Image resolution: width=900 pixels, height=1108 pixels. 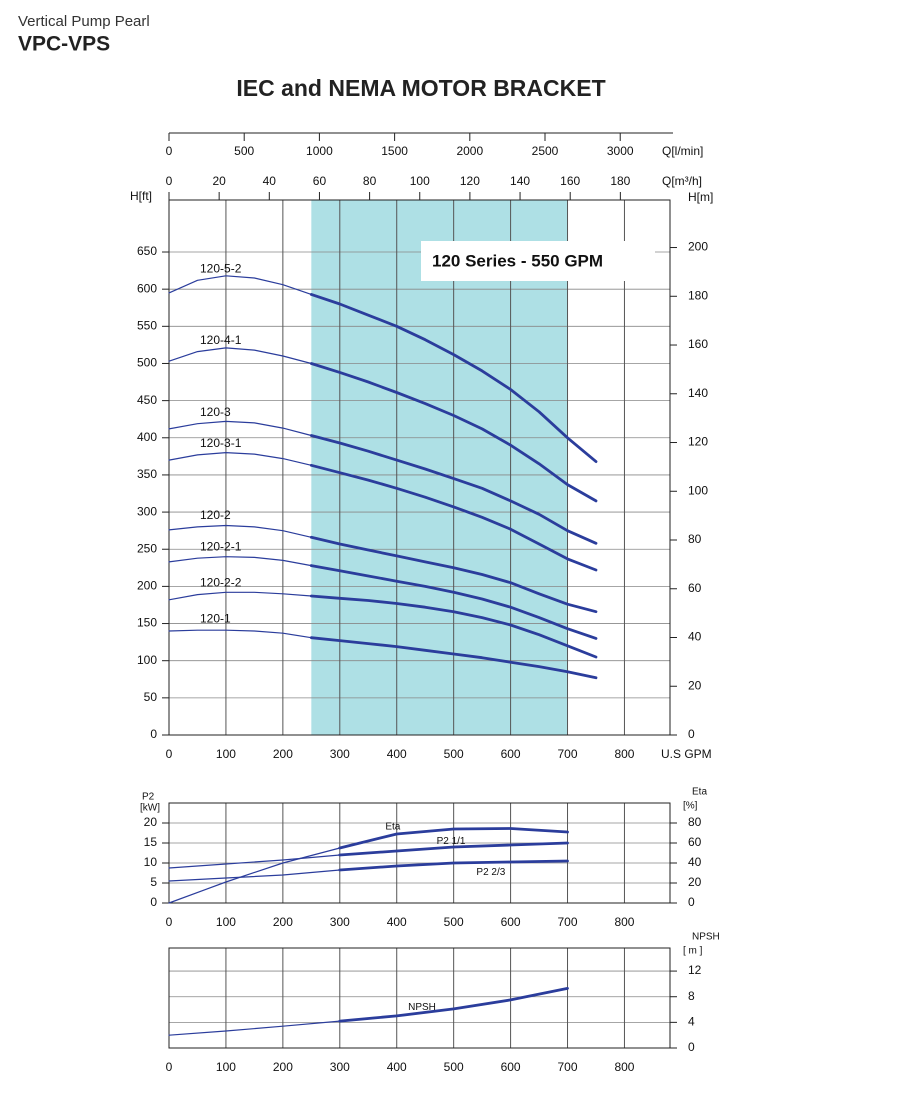 I want to click on curve-label: 120-2, so click(x=215, y=515).